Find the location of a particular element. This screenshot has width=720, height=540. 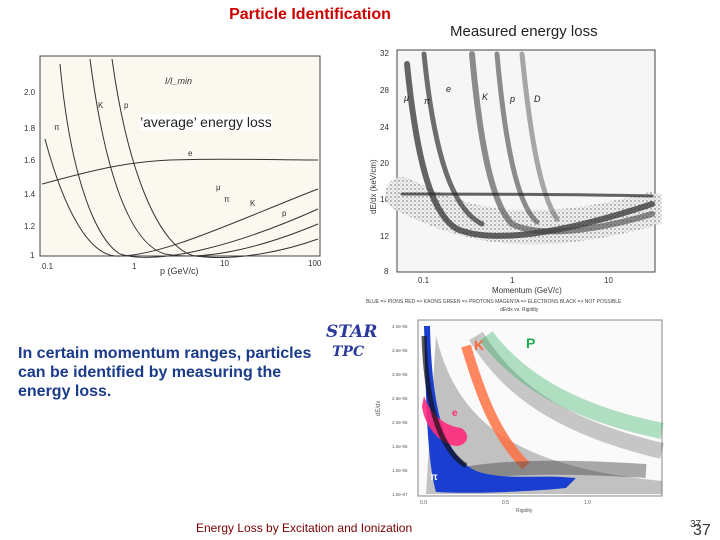

y-tick: 2.6e-06 is located at coordinates (400, 398).